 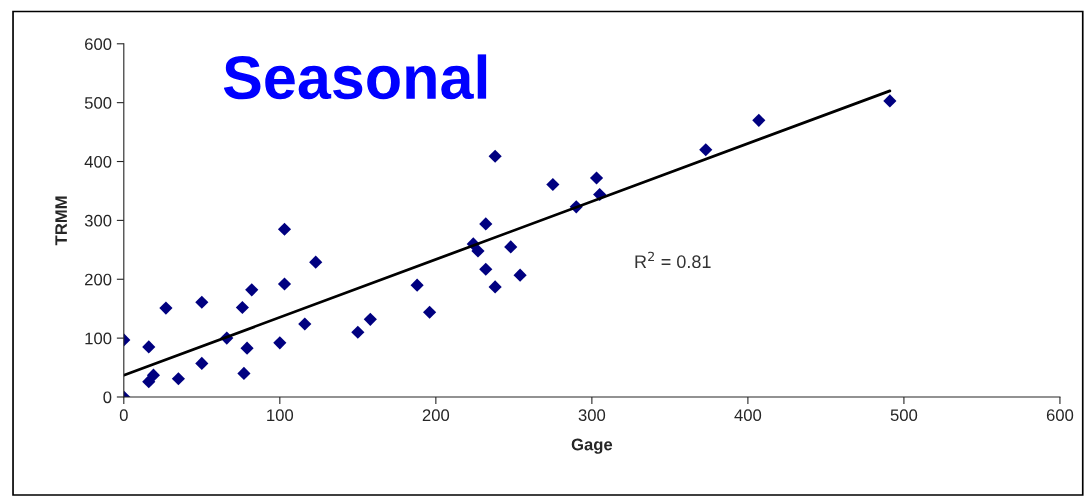 What do you see at coordinates (904, 415) in the screenshot?
I see `x-tick-label: 500` at bounding box center [904, 415].